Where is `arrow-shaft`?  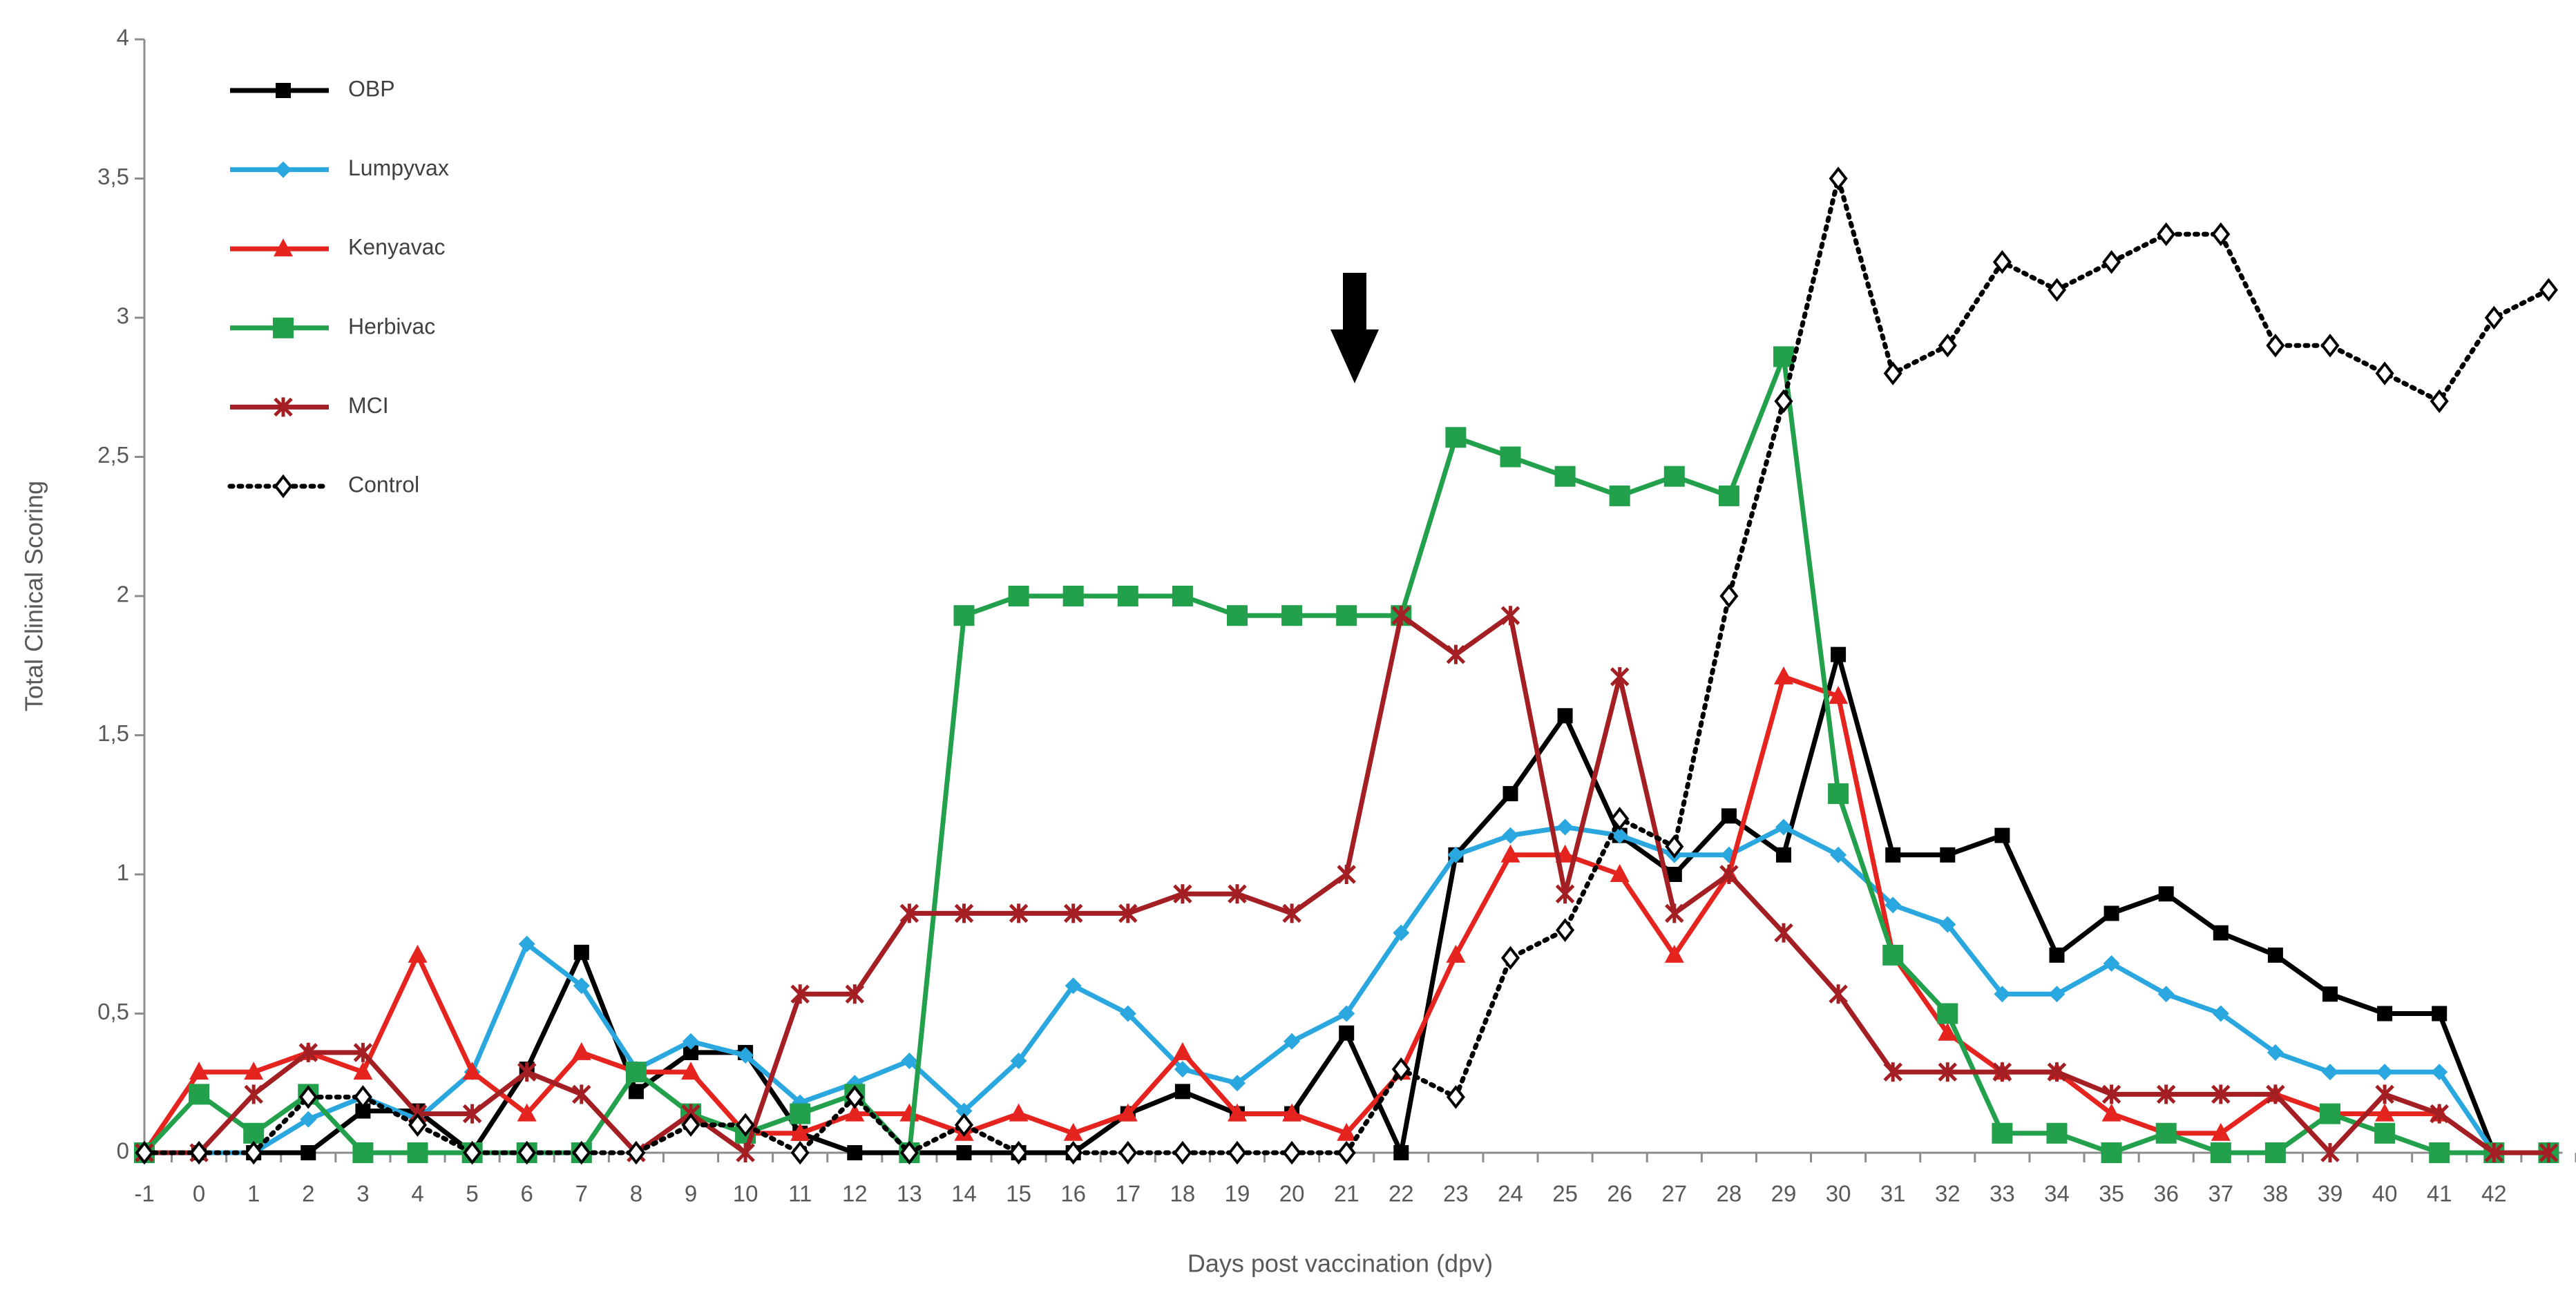
arrow-shaft is located at coordinates (1354, 301).